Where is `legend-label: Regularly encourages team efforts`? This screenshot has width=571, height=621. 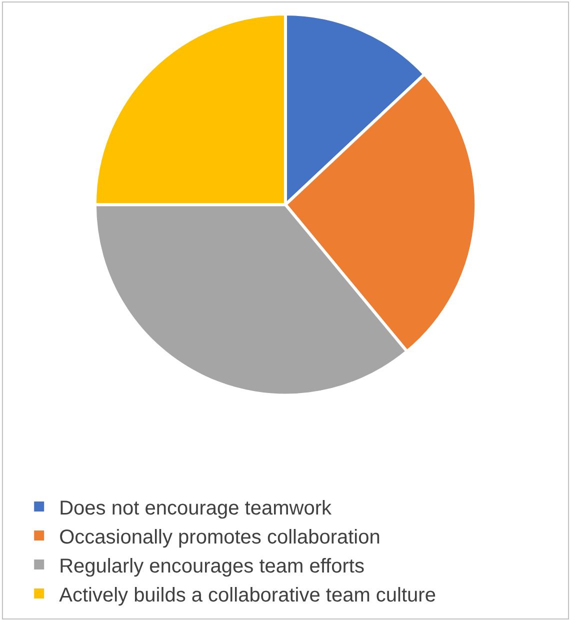 legend-label: Regularly encourages team efforts is located at coordinates (211, 566).